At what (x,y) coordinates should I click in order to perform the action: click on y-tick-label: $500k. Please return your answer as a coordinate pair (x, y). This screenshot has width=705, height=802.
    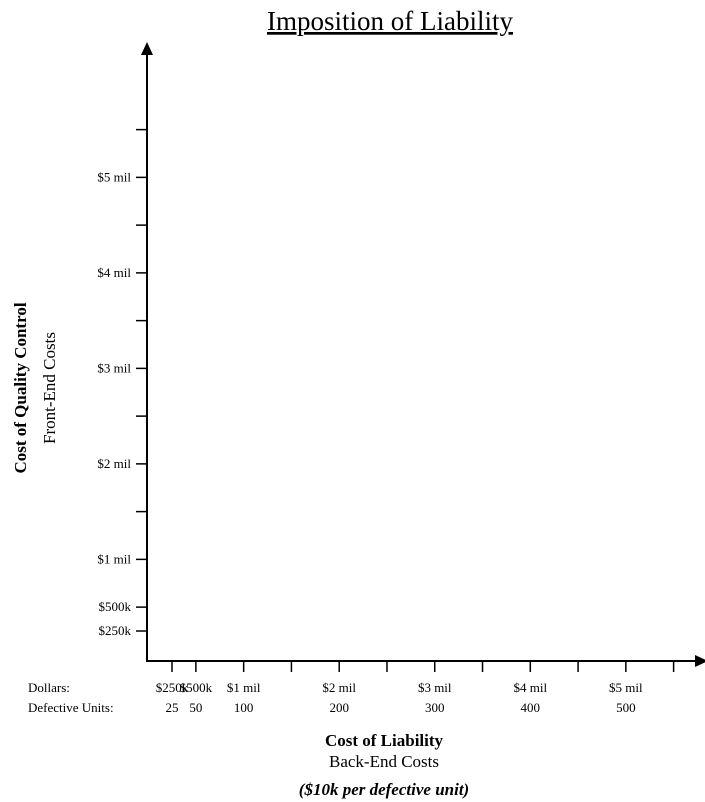
    Looking at the image, I should click on (115, 606).